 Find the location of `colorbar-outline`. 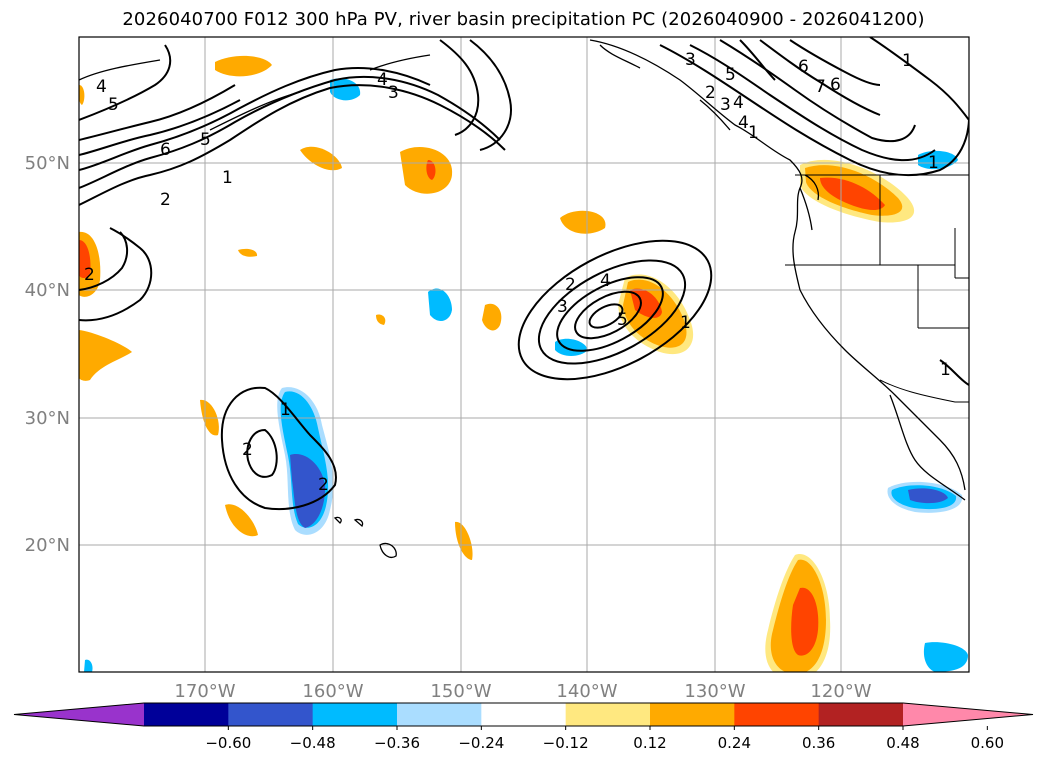

colorbar-outline is located at coordinates (523, 714).